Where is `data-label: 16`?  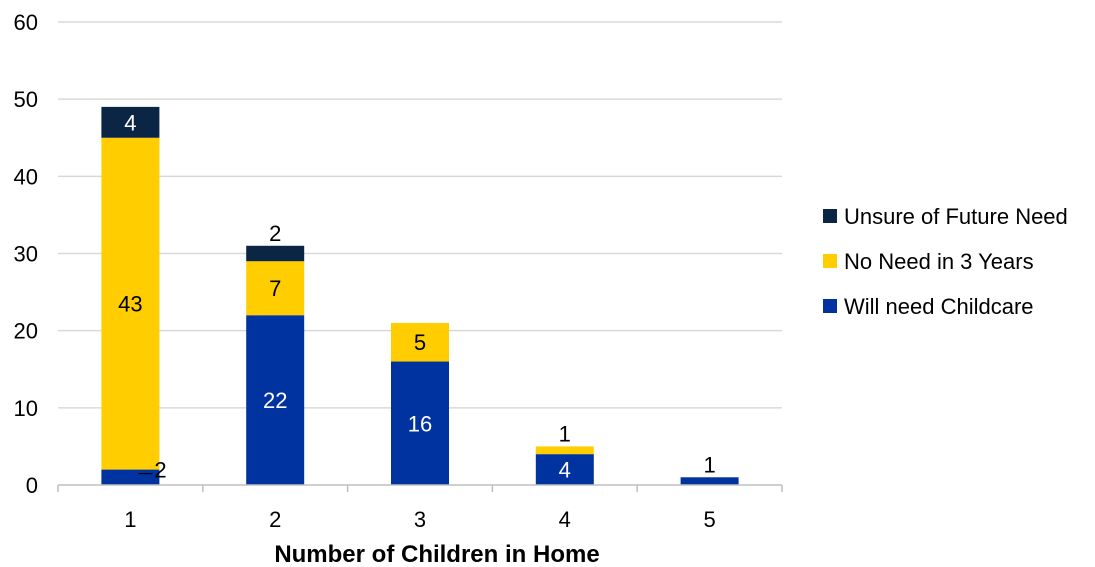 data-label: 16 is located at coordinates (420, 423).